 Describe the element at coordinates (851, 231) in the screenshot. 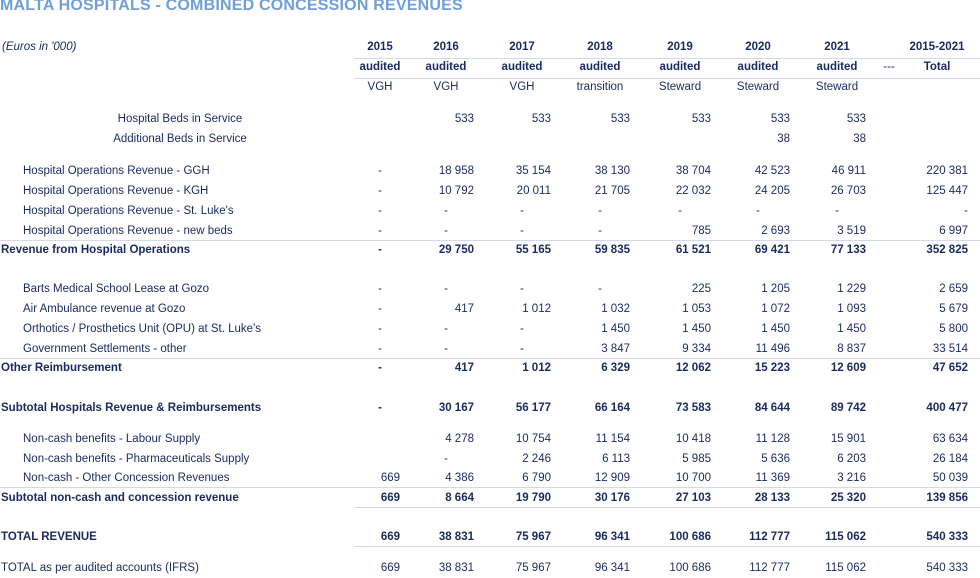

I see `cell-value: 3 519` at that location.